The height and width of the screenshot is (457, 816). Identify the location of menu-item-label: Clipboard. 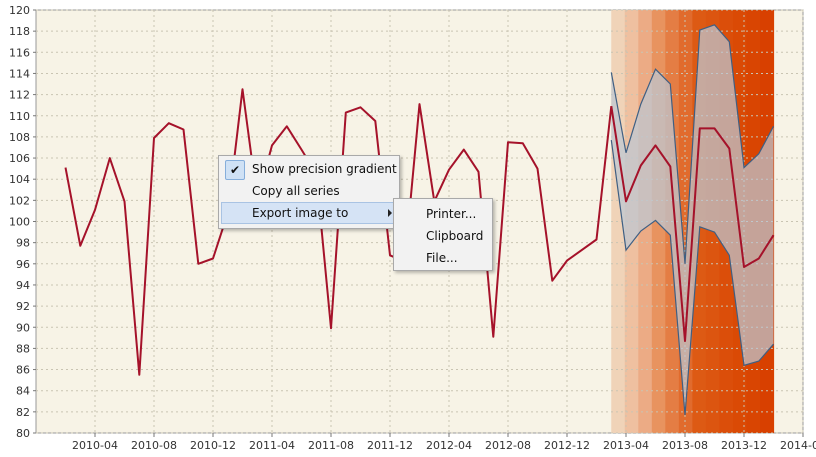
(454, 236).